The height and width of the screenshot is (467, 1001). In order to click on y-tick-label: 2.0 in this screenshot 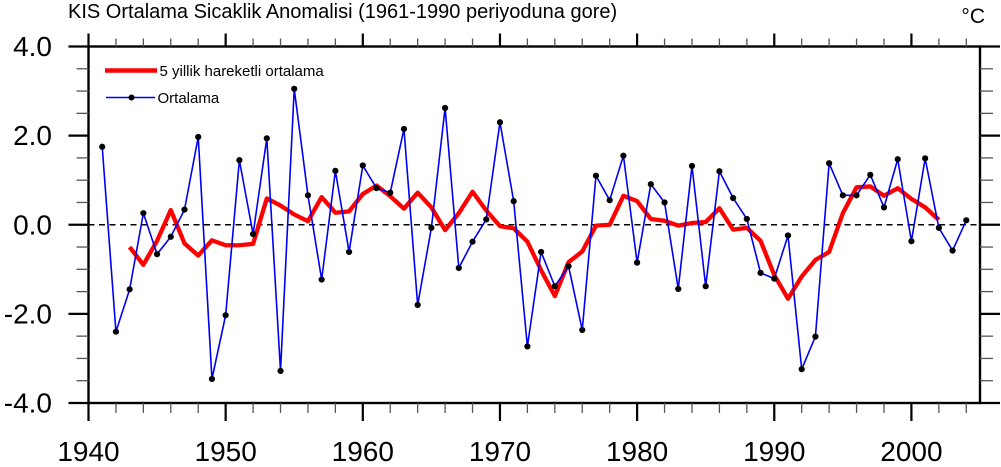, I will do `click(32, 135)`.